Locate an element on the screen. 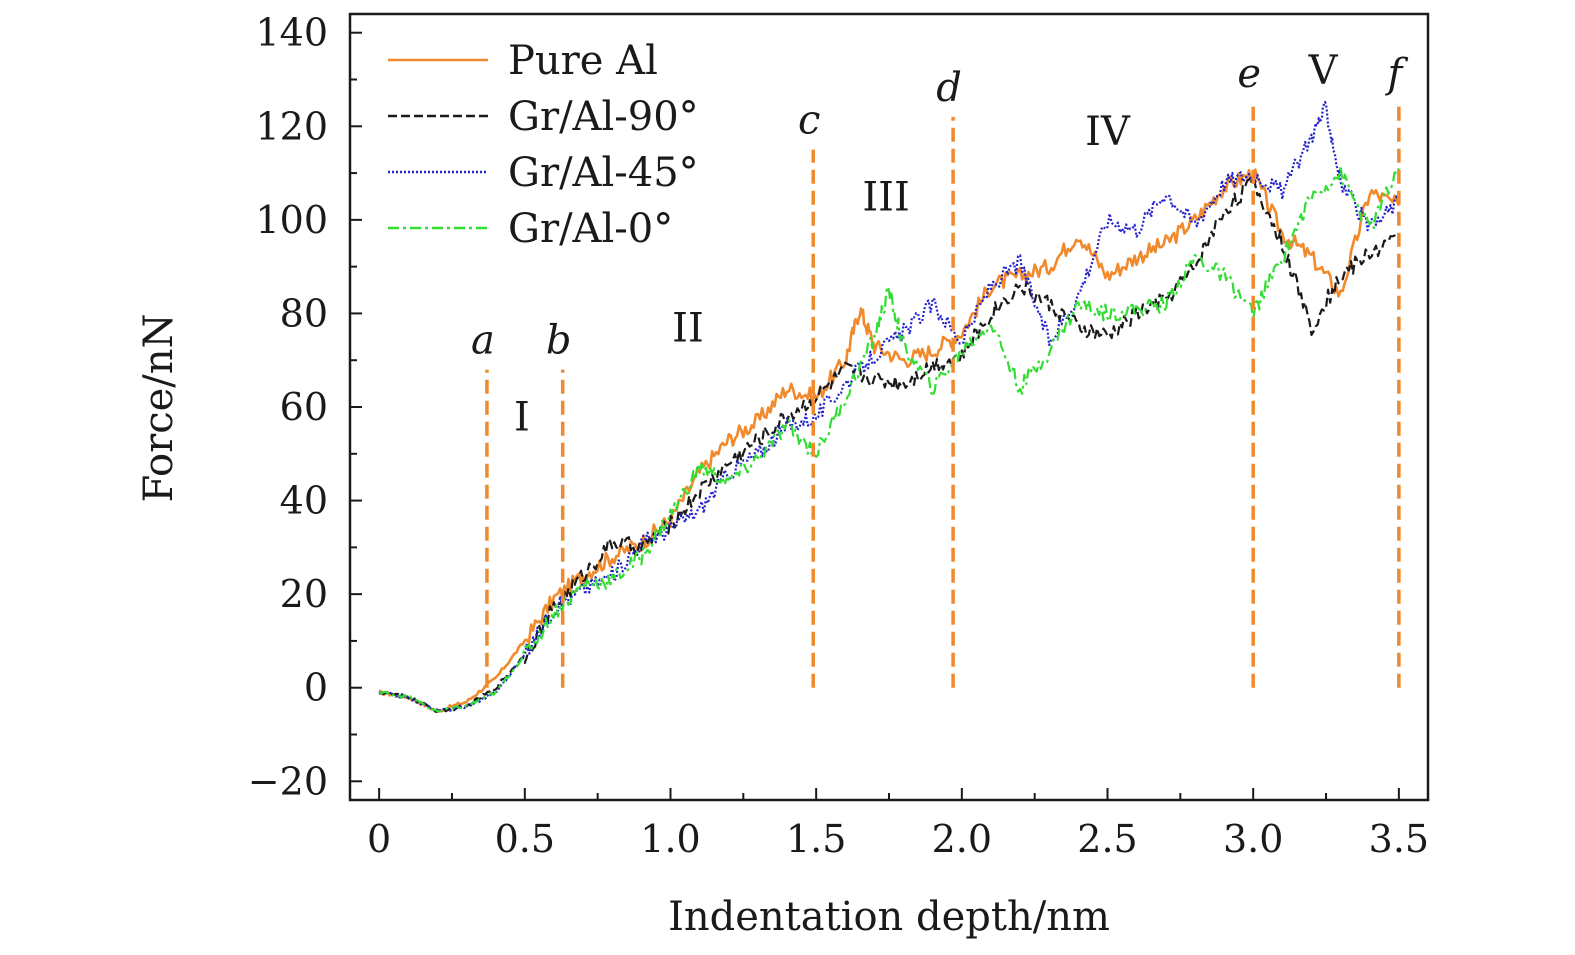  y-tick-label: 40 is located at coordinates (304, 501).